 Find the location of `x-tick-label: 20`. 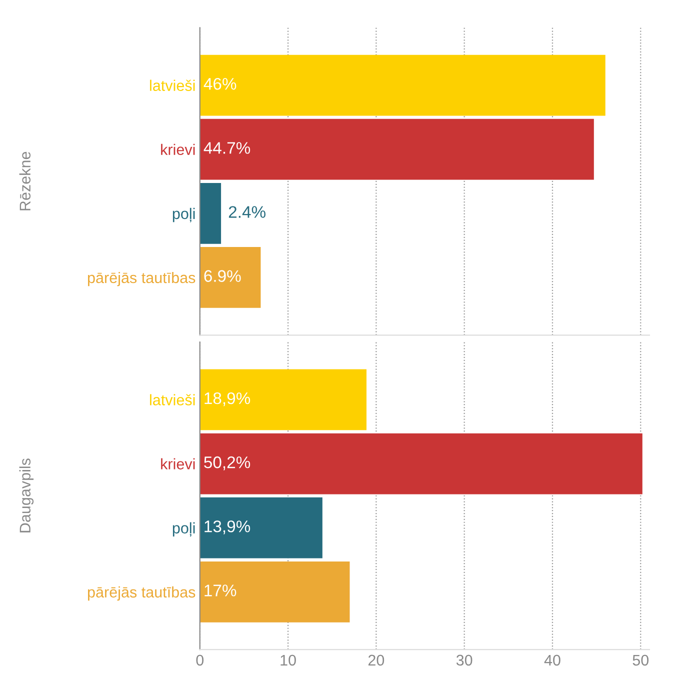

x-tick-label: 20 is located at coordinates (376, 660).